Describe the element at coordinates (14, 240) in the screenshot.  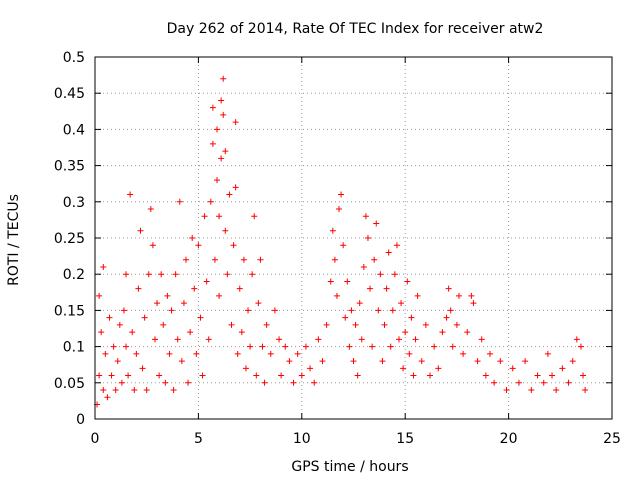
I see `y-axis-label: ROTI / TECUs` at that location.